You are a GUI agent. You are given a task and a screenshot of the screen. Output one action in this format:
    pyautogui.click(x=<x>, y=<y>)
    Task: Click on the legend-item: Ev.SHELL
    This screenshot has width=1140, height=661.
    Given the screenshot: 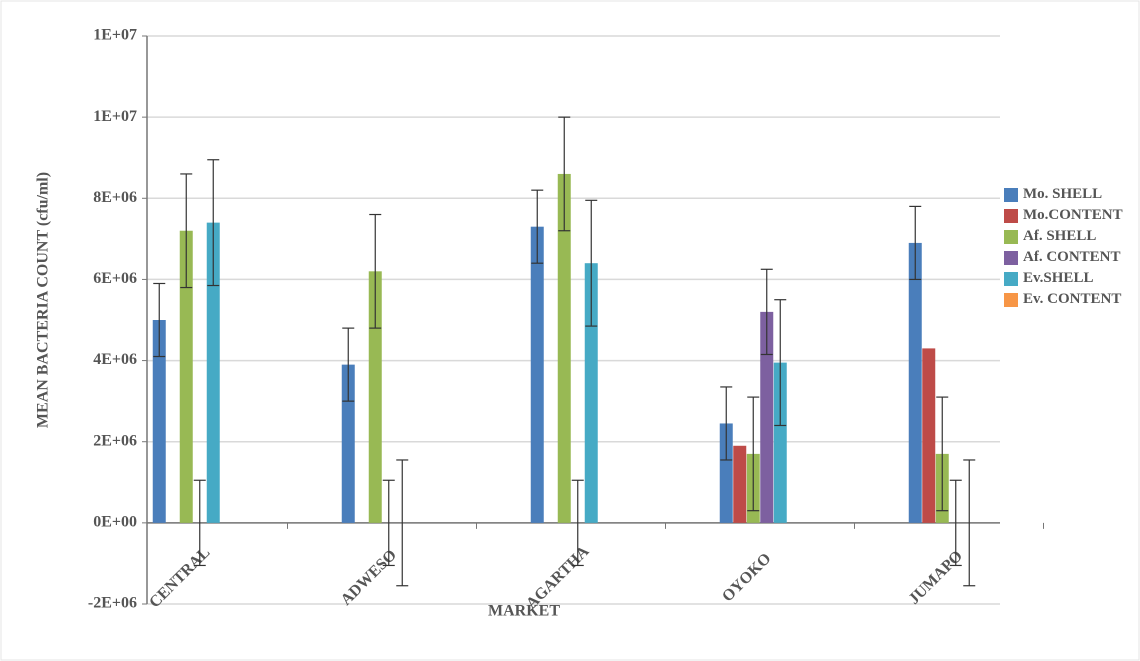 What is the action you would take?
    pyautogui.click(x=1071, y=278)
    